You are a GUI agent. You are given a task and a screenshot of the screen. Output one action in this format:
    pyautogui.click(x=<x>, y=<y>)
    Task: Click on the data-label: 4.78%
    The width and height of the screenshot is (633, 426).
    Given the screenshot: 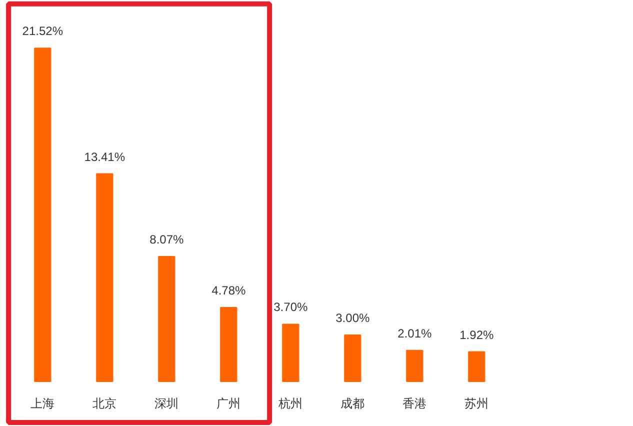 What is the action you would take?
    pyautogui.click(x=229, y=290)
    